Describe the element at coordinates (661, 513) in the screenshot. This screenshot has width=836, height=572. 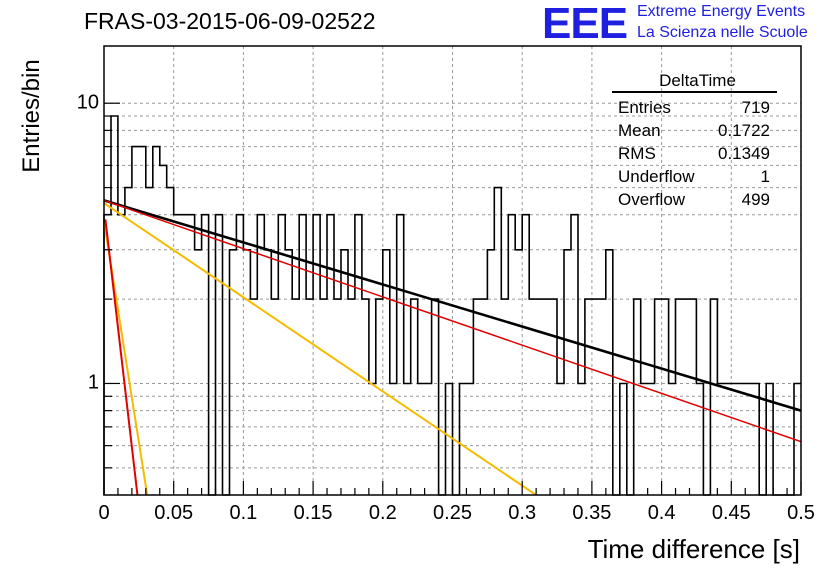
I see `x-tick-label: 0.4` at that location.